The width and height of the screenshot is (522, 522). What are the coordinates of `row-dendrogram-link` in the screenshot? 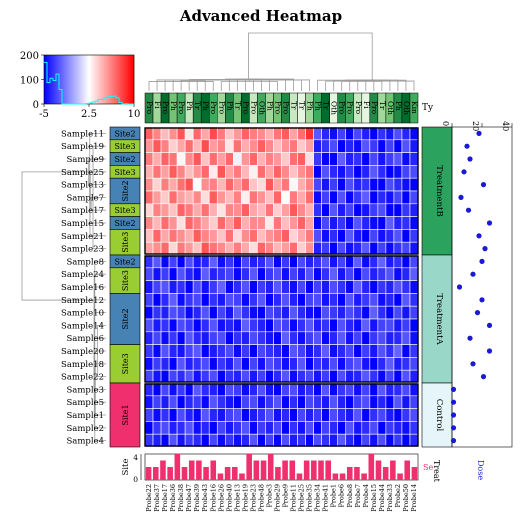 It's located at (99, 300).